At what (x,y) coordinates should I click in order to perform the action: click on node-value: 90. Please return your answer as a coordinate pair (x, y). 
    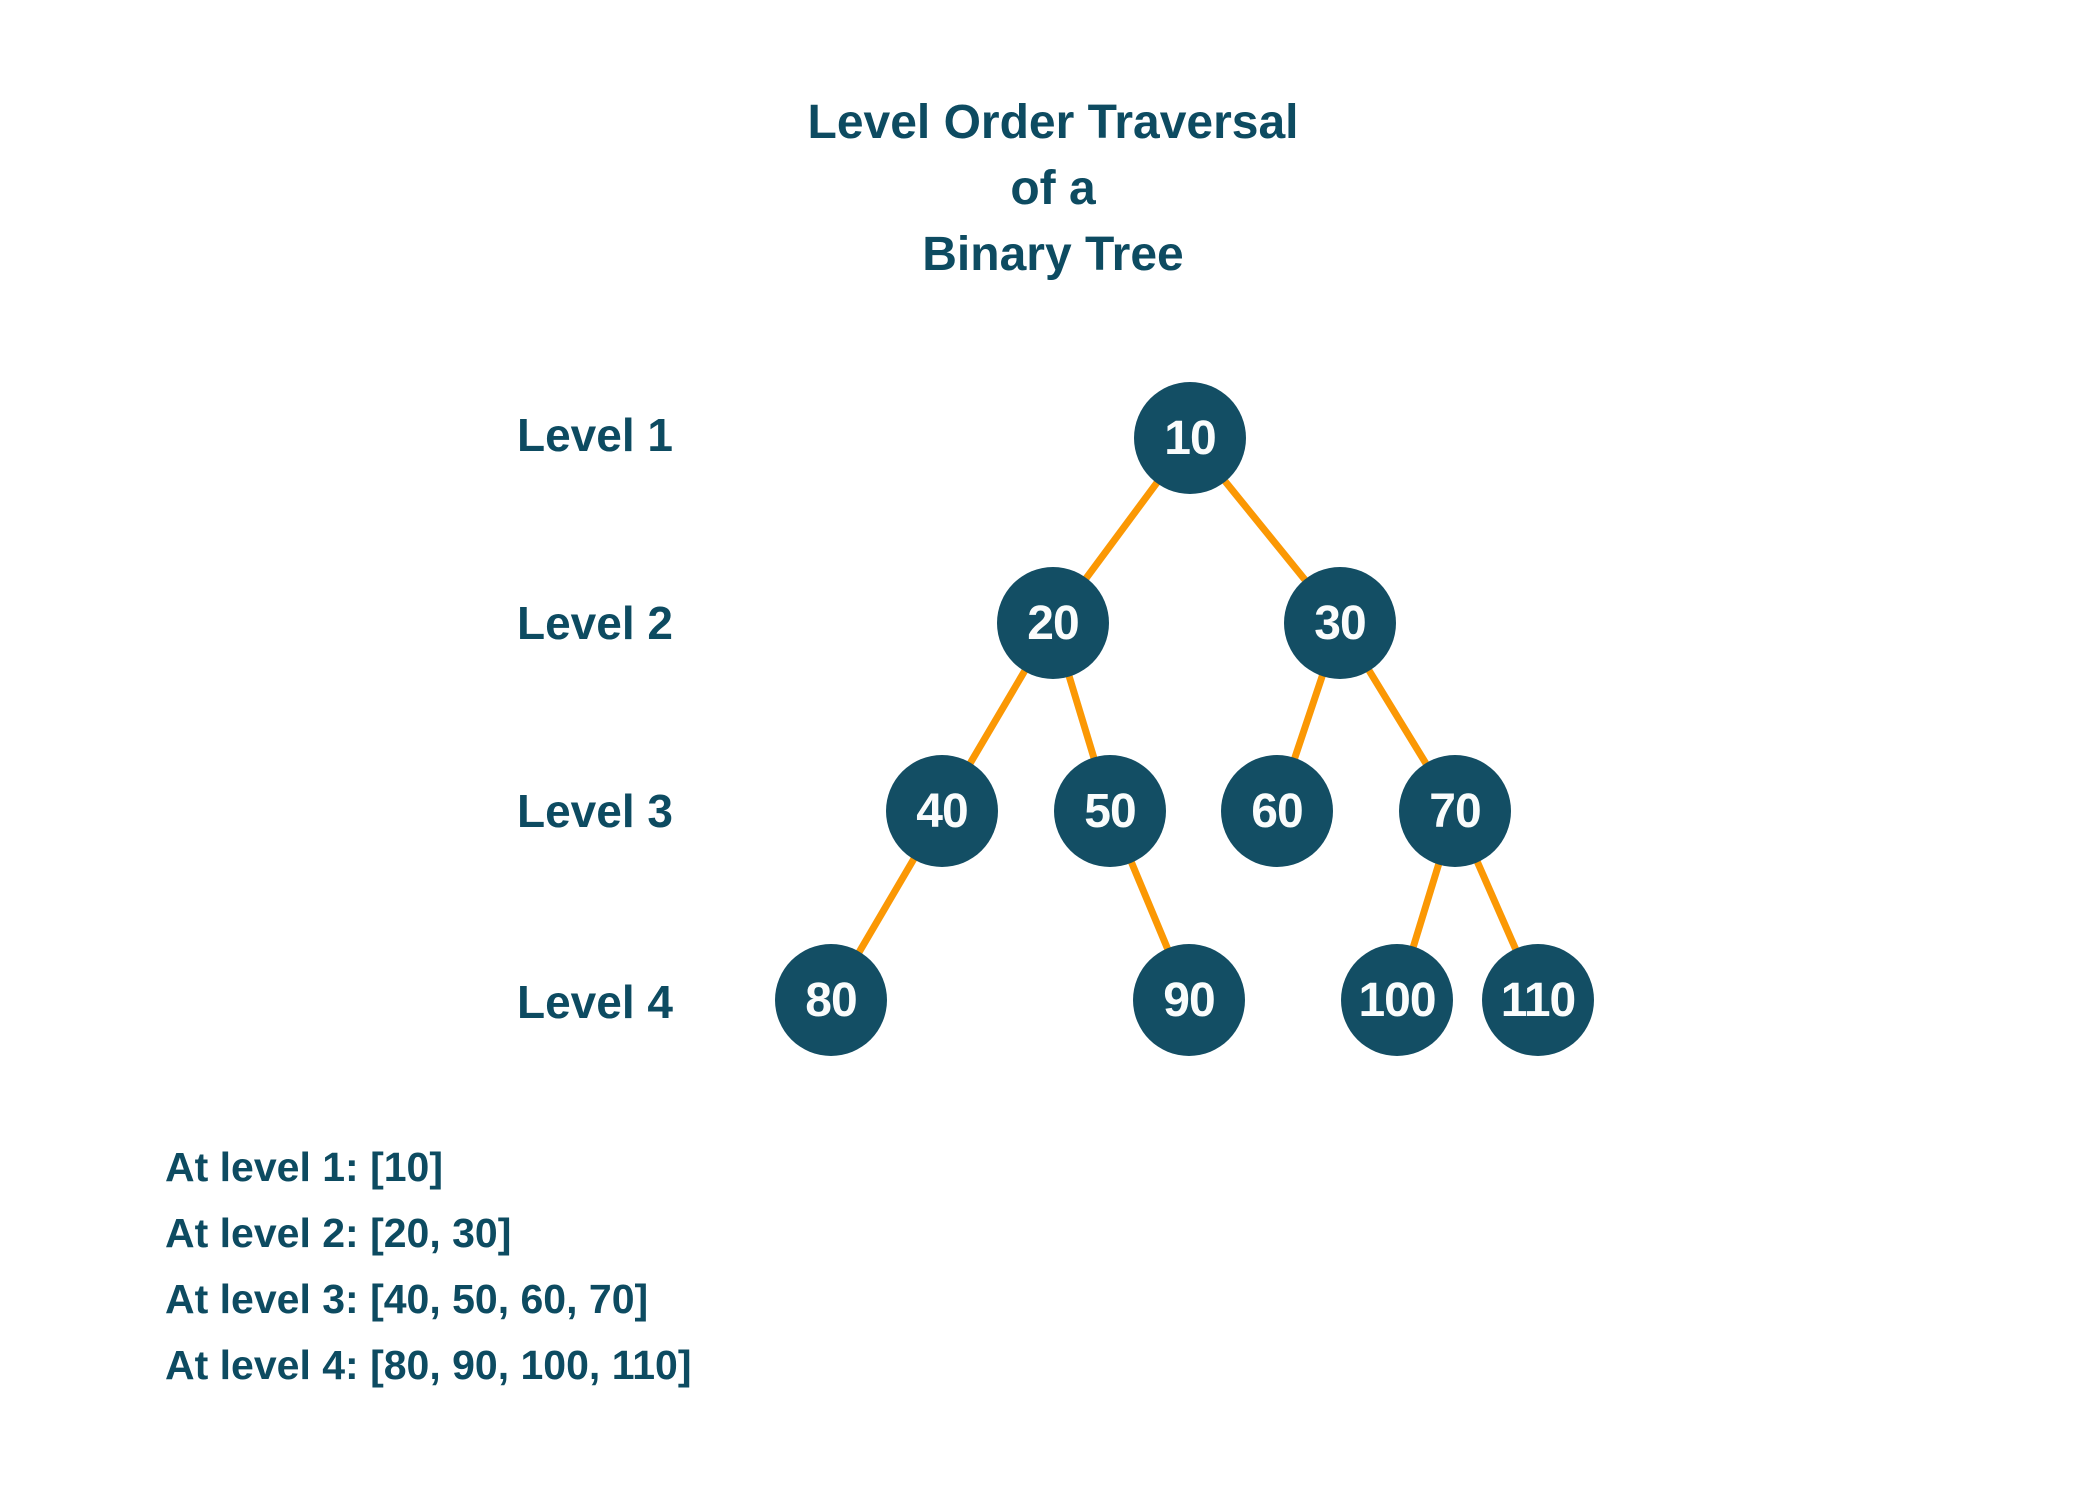
    Looking at the image, I should click on (1189, 1000).